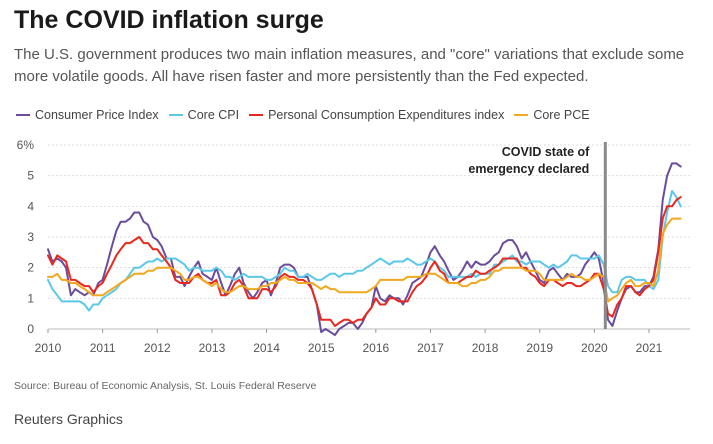  I want to click on x-tick-label: 2015, so click(321, 348).